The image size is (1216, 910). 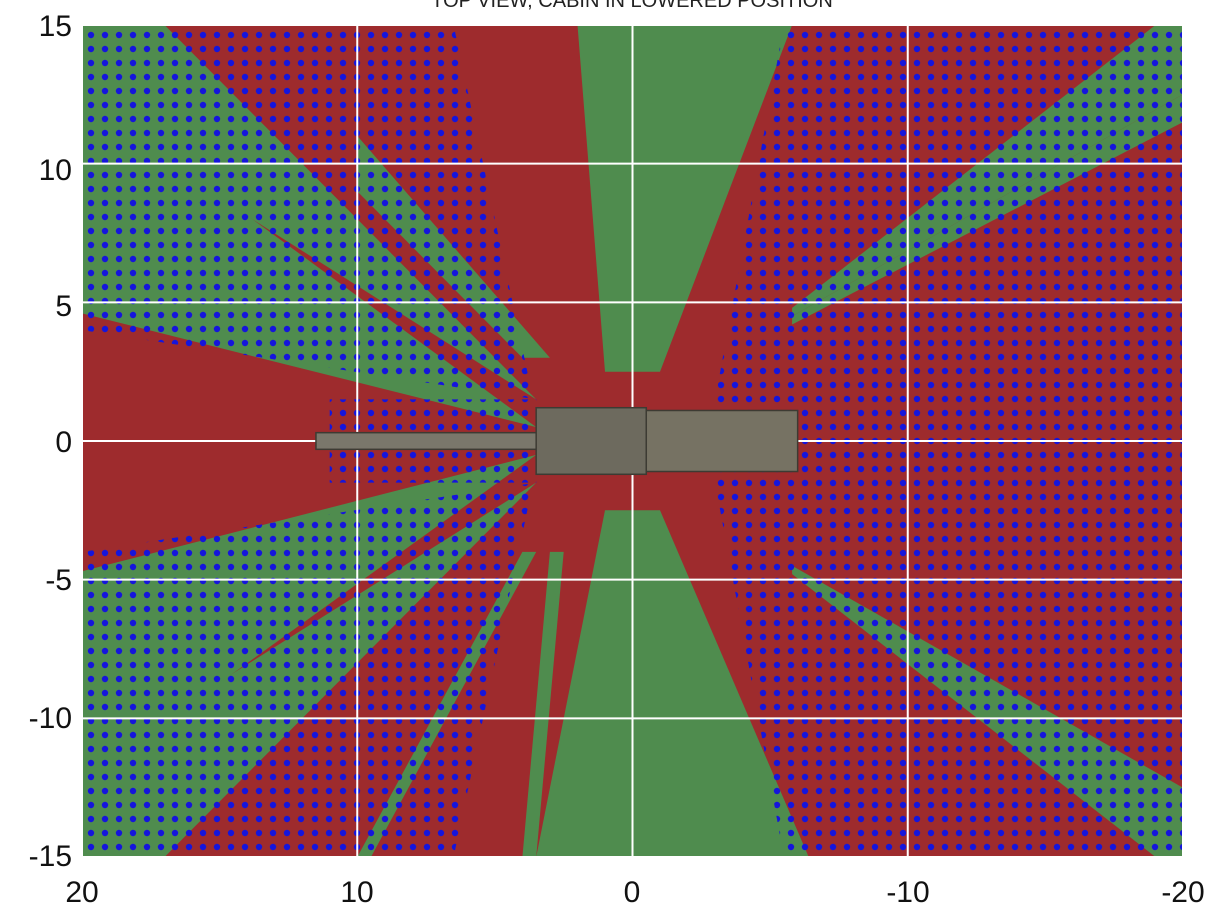 I want to click on x-tick-label: 20, so click(x=81, y=892).